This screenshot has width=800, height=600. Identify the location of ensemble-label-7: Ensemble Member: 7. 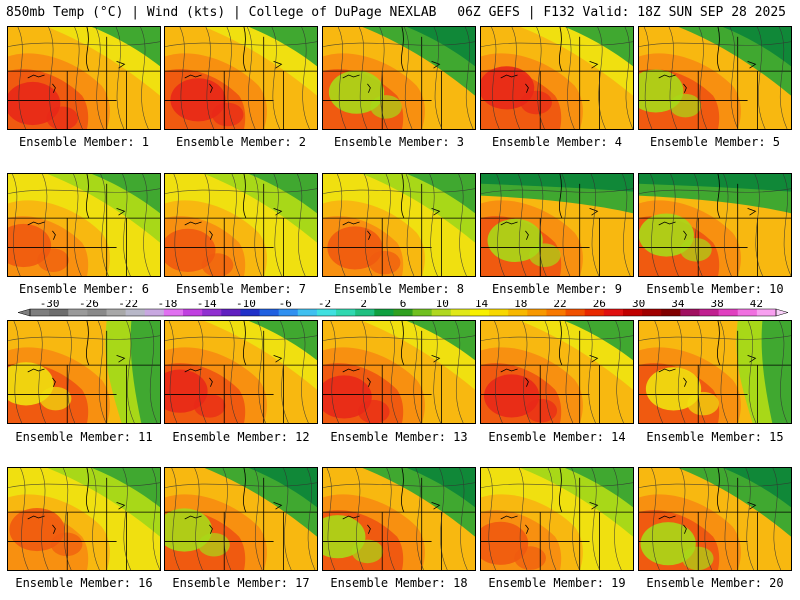
(241, 289).